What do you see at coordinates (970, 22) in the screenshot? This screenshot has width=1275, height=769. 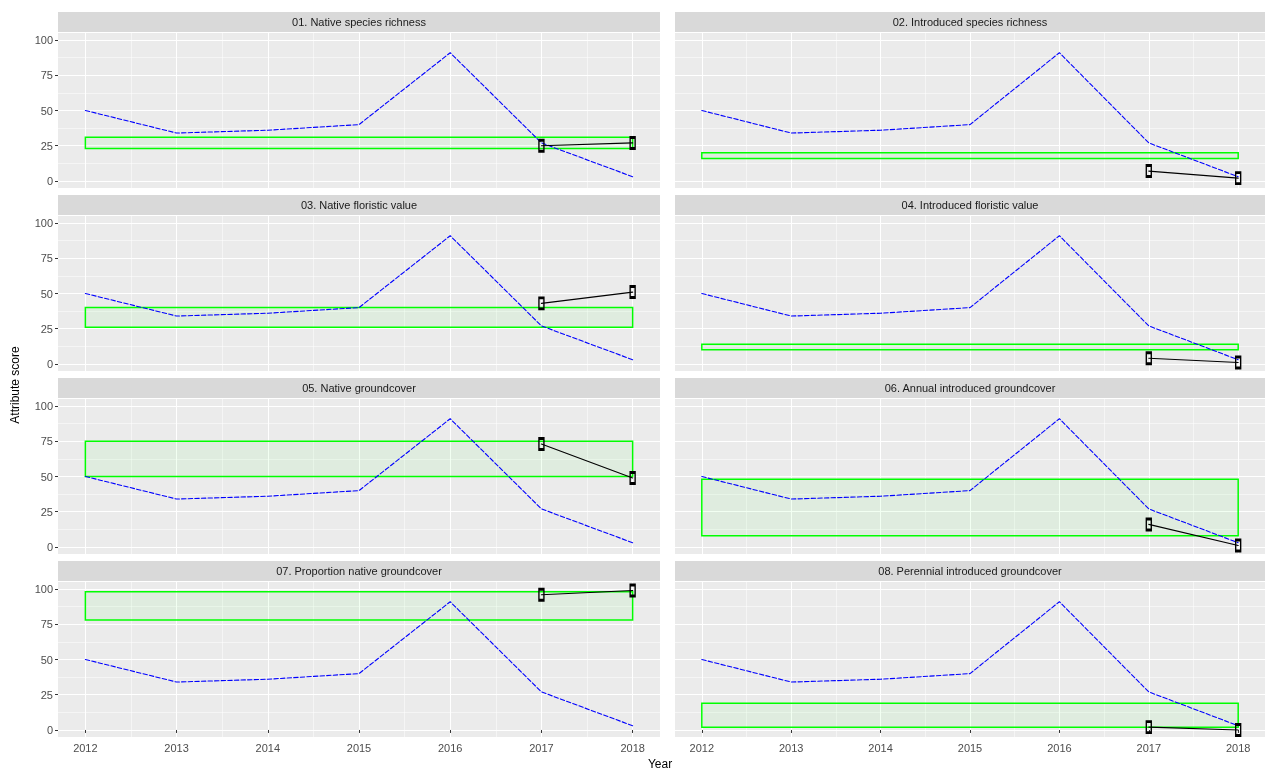 I see `chart-title: 02. Introduced species richness` at bounding box center [970, 22].